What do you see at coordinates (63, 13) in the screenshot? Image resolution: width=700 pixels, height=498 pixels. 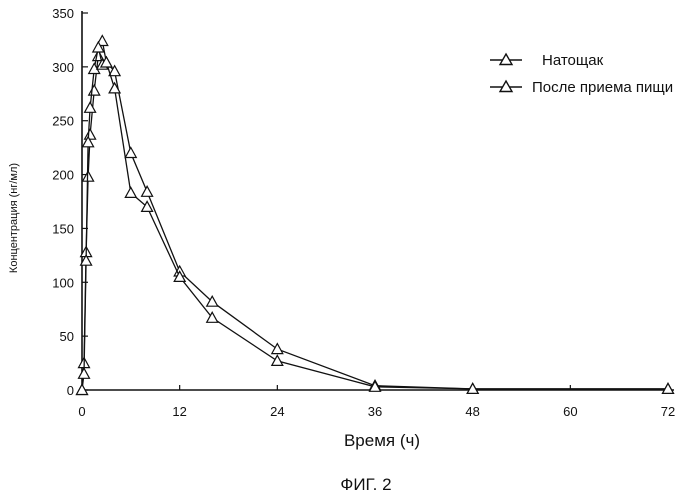 I see `y-tick-label: 350` at bounding box center [63, 13].